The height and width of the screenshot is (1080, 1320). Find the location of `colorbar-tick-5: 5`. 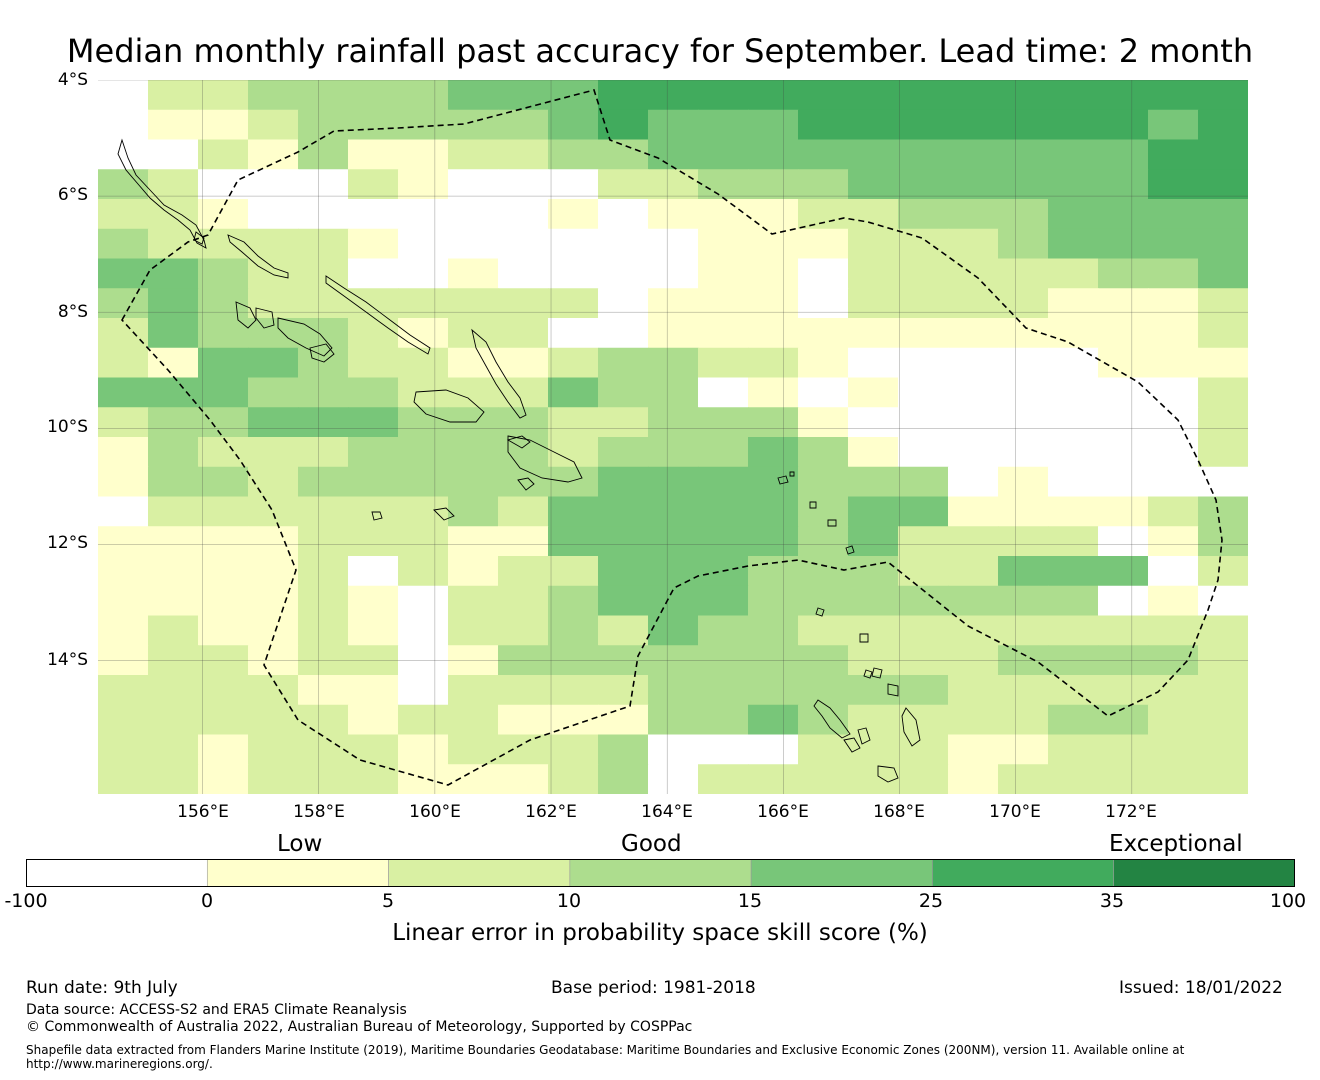

colorbar-tick-5: 5 is located at coordinates (388, 901).